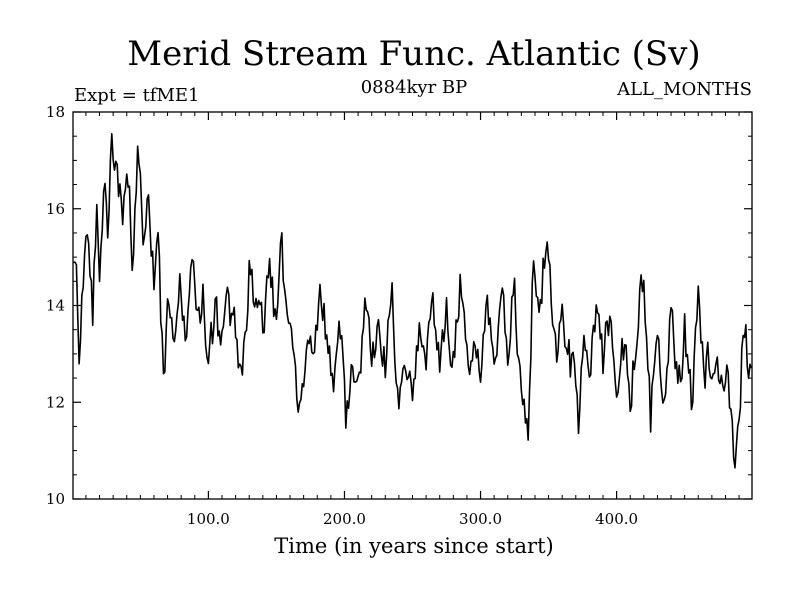 This screenshot has width=800, height=600. What do you see at coordinates (480, 519) in the screenshot?
I see `x-tick-label: 300.0` at bounding box center [480, 519].